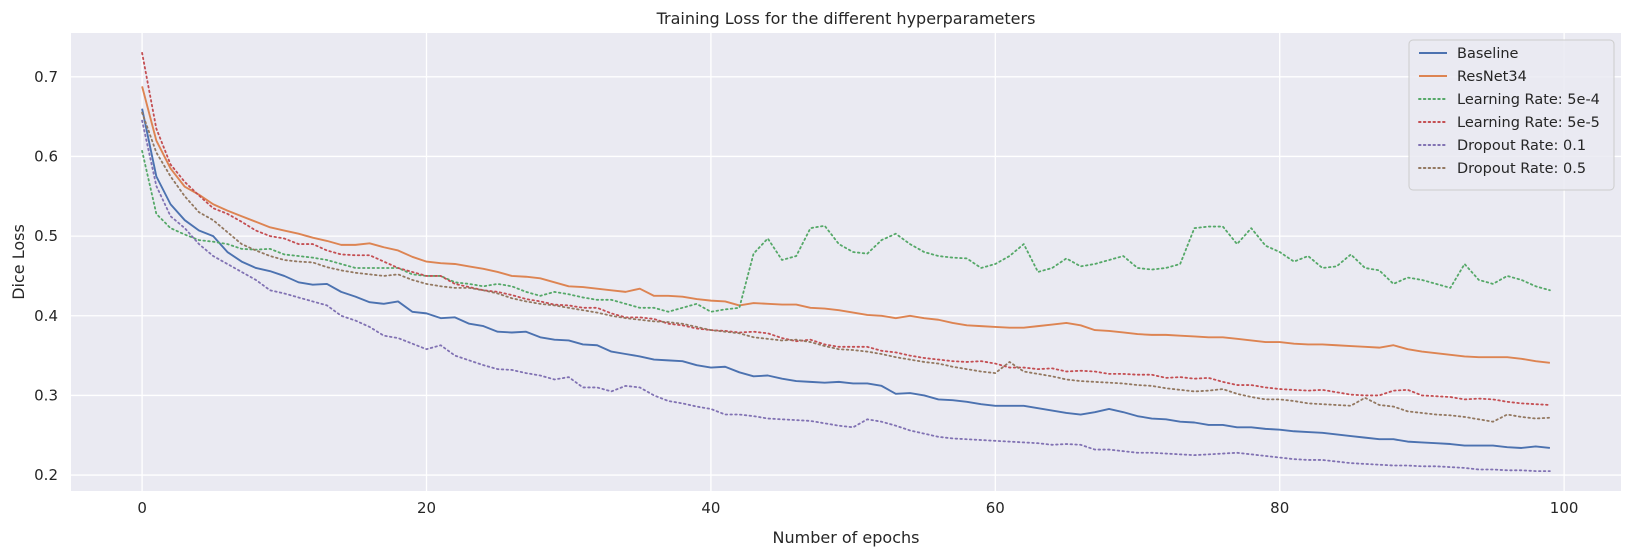 The height and width of the screenshot is (556, 1631). Describe the element at coordinates (710, 508) in the screenshot. I see `x-tick-label: 40` at that location.